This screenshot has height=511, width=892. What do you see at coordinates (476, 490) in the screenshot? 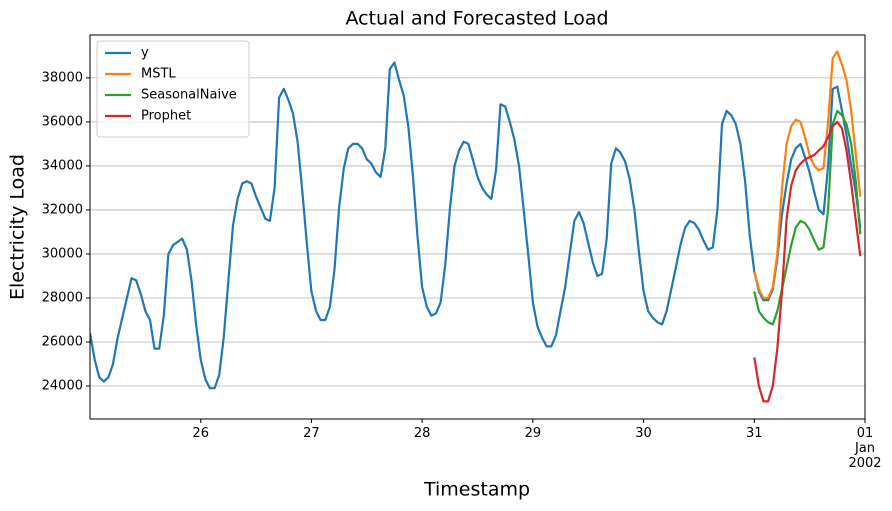
I see `x-axis-label: Timestamp` at bounding box center [476, 490].